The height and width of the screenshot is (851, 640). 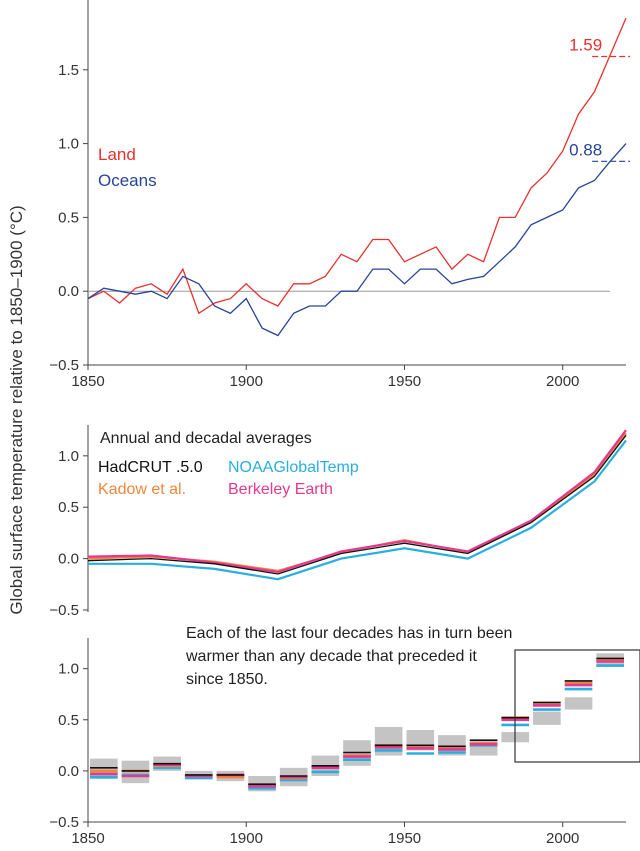 What do you see at coordinates (87, 381) in the screenshot?
I see `panel-1-x-tick-label: 1850` at bounding box center [87, 381].